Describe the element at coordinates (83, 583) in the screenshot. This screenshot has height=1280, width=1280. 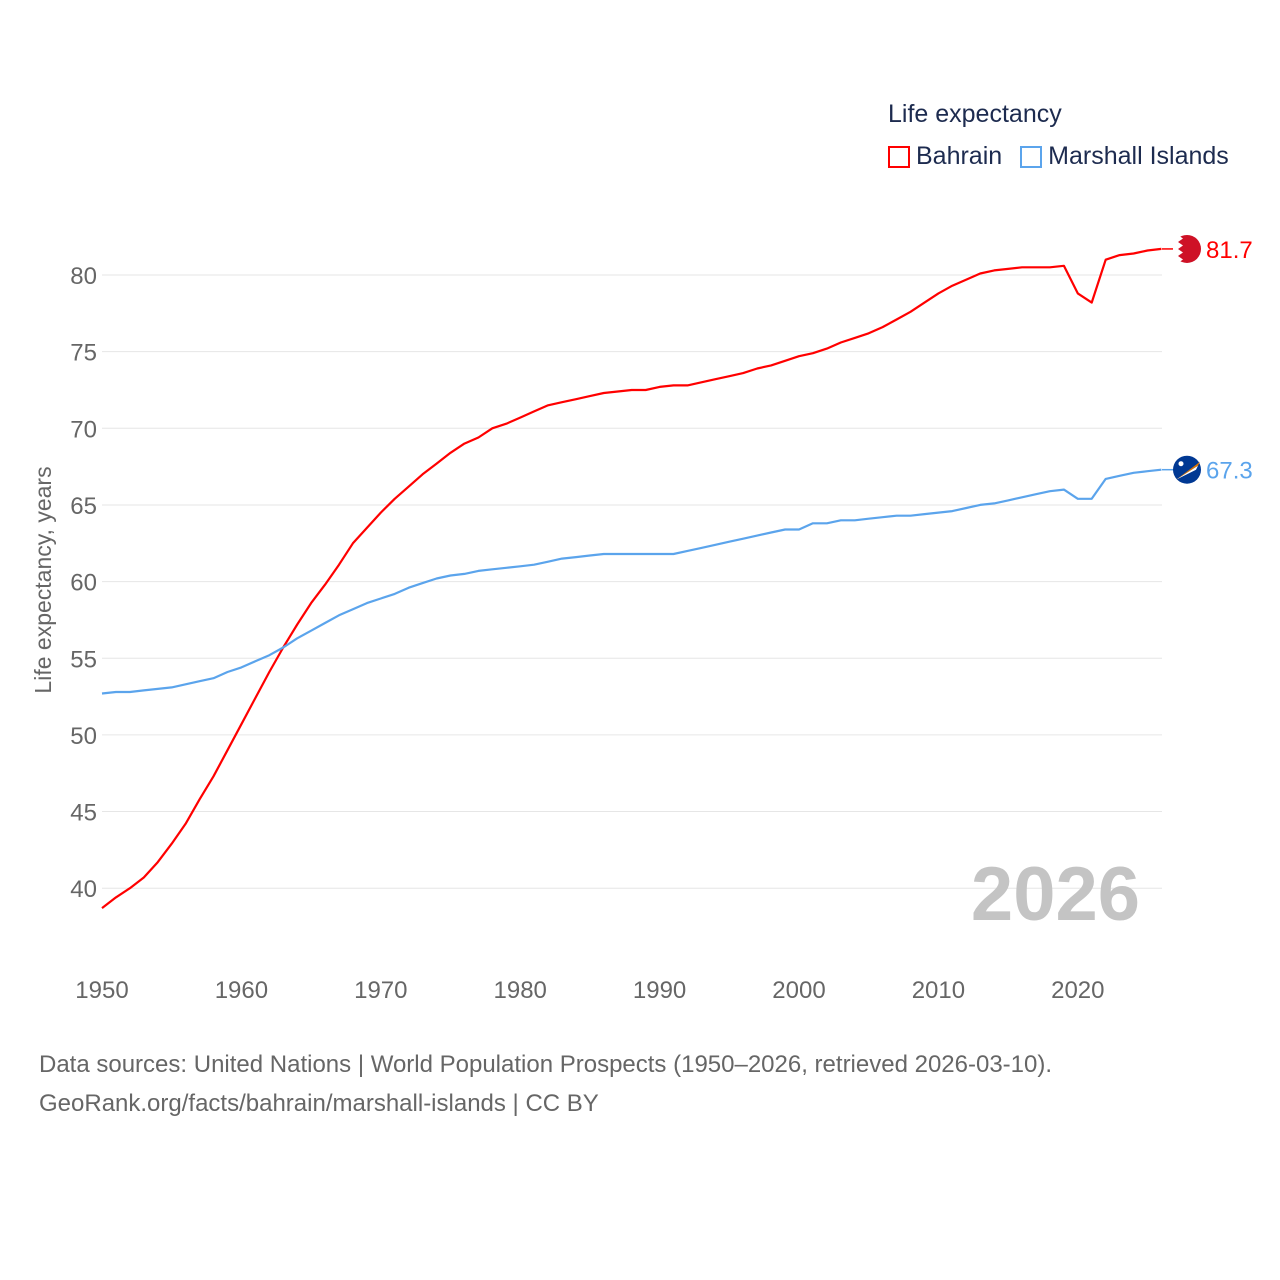
I see `y-tick-label: 60` at that location.